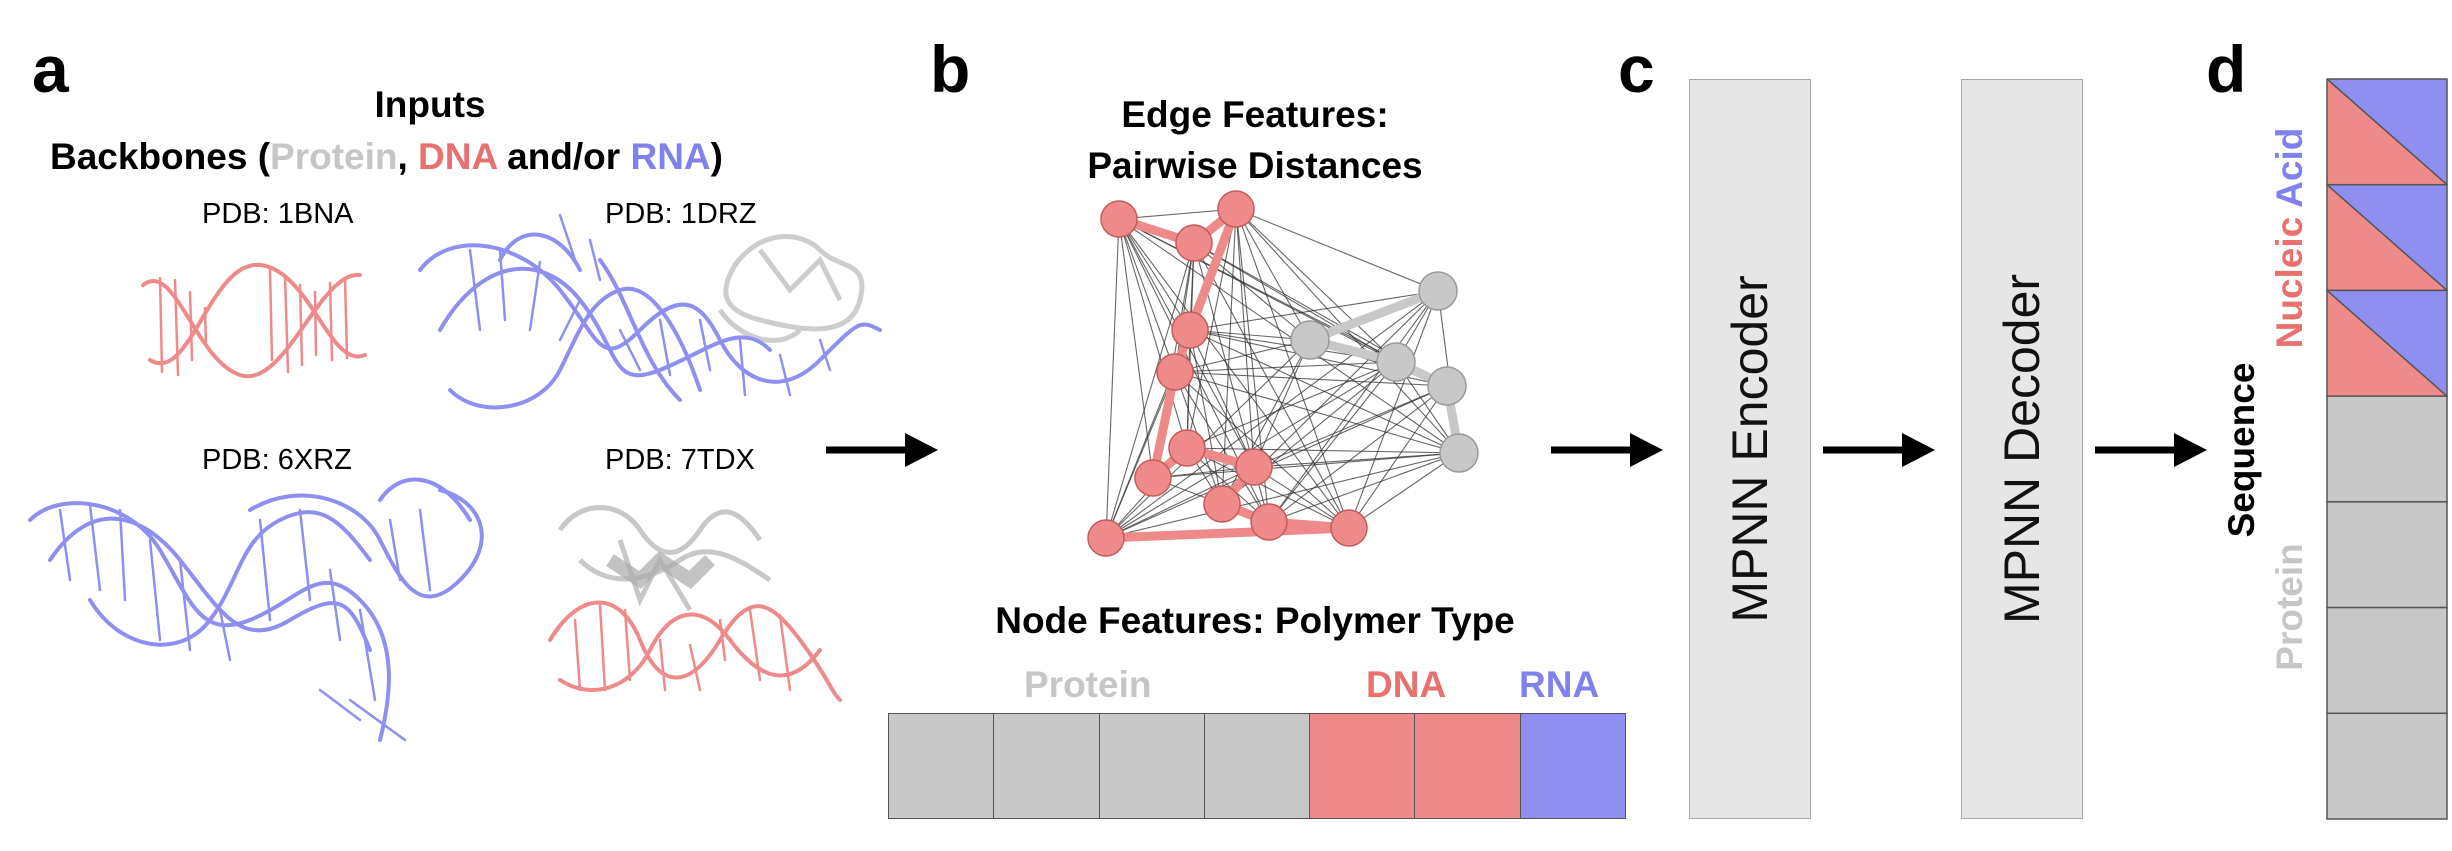 The height and width of the screenshot is (851, 2452). Describe the element at coordinates (716, 156) in the screenshot. I see `backbones-suffix: )` at that location.